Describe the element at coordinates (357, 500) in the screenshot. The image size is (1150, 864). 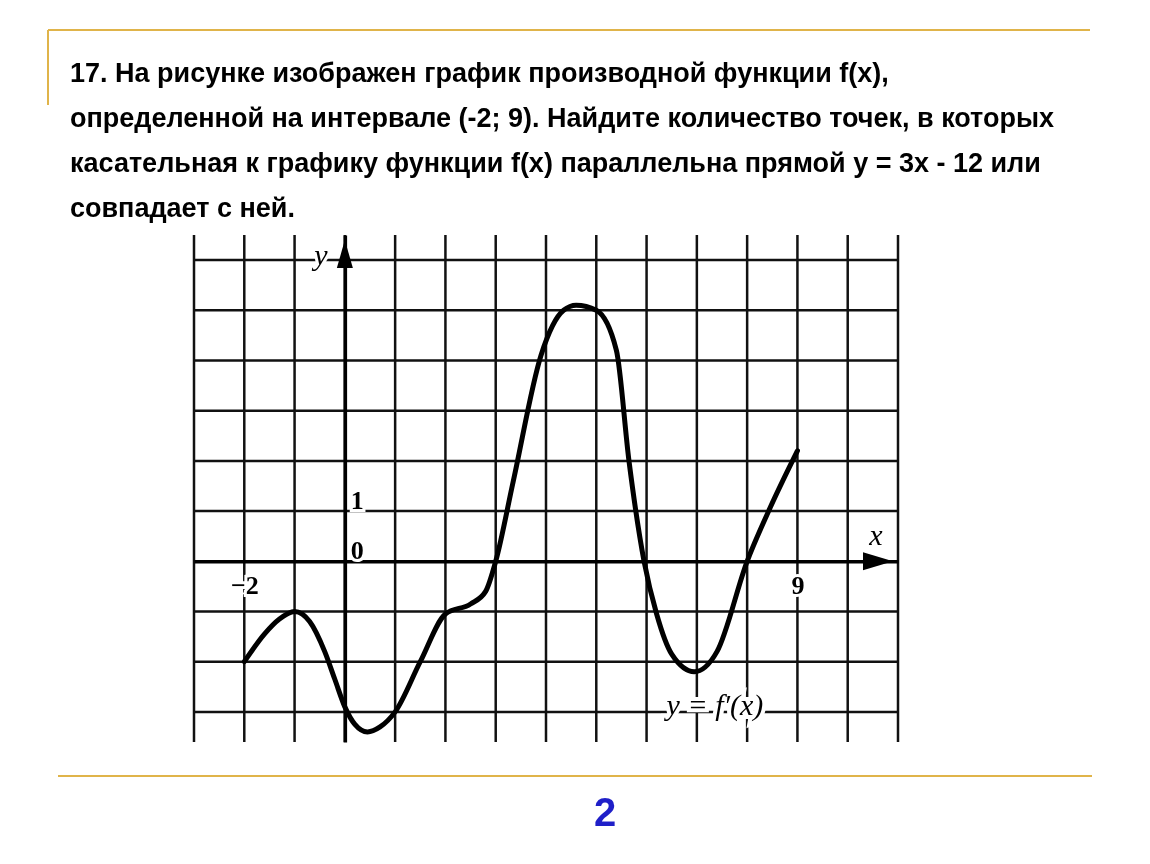
I see `y-tick-label: 1` at that location.